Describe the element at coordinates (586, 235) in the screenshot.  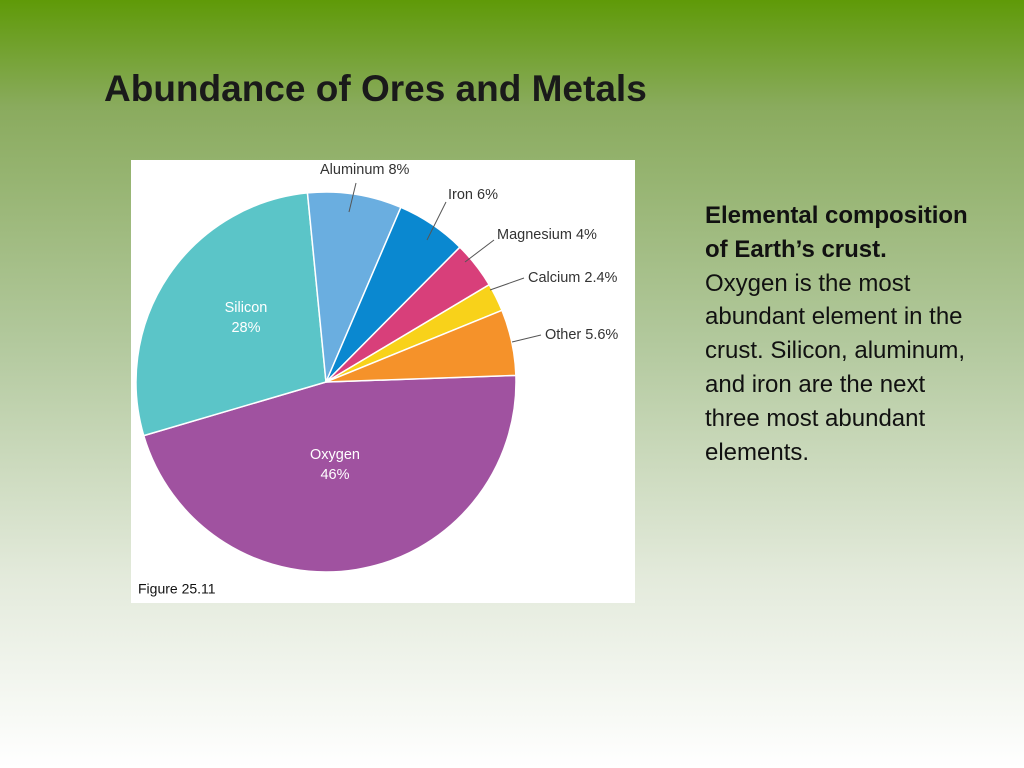
I see `slice-value-label: 4%` at that location.